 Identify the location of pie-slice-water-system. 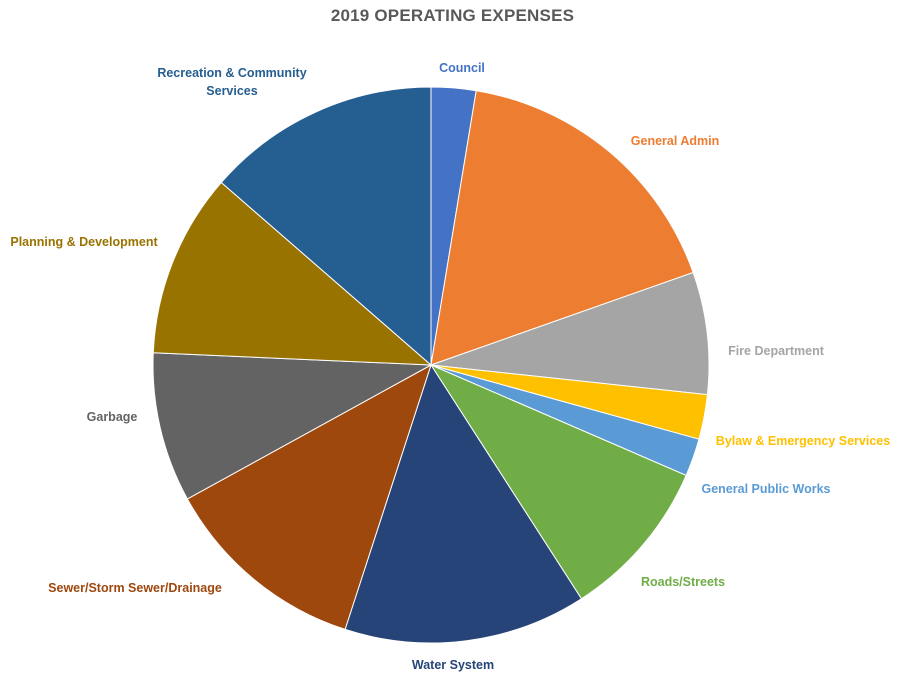
(463, 503).